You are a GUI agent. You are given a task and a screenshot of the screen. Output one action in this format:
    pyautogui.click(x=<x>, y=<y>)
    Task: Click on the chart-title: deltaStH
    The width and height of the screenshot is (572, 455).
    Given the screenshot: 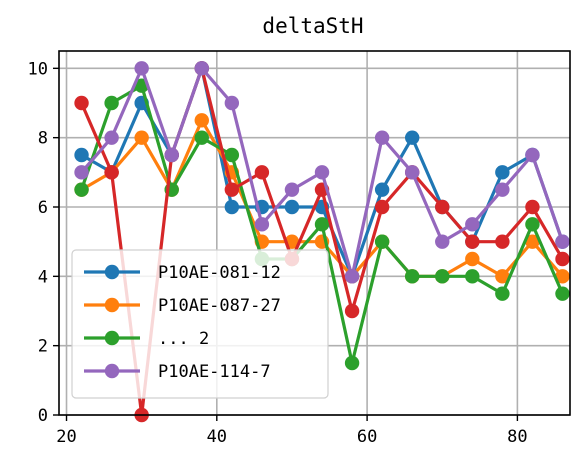 What is the action you would take?
    pyautogui.click(x=312, y=26)
    